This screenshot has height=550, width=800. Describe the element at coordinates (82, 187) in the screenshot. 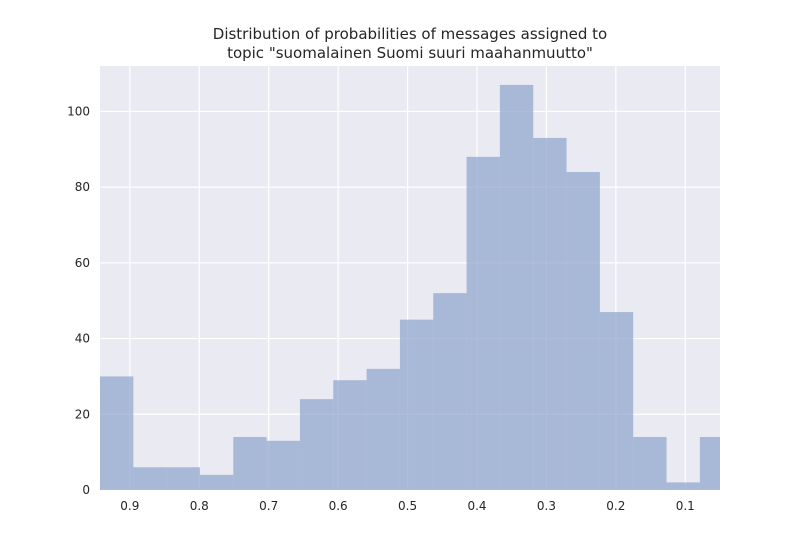

I see `y-tick-label: 80` at that location.